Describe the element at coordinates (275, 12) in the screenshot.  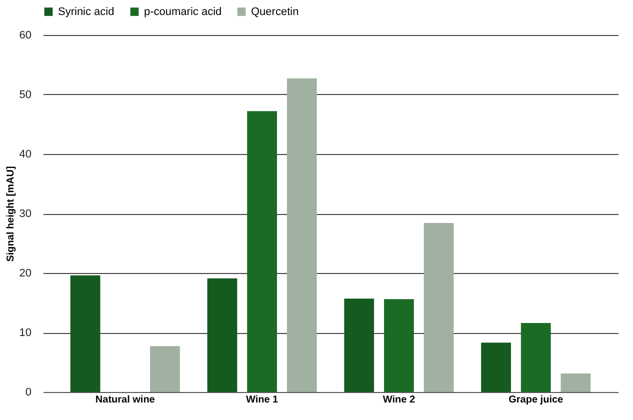
I see `legend-label: Quercetin` at that location.